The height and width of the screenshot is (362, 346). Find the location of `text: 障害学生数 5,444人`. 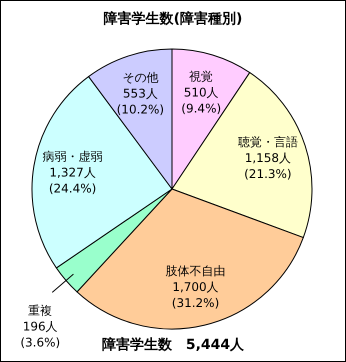

text: 障害学生数 5,444人 is located at coordinates (174, 344).